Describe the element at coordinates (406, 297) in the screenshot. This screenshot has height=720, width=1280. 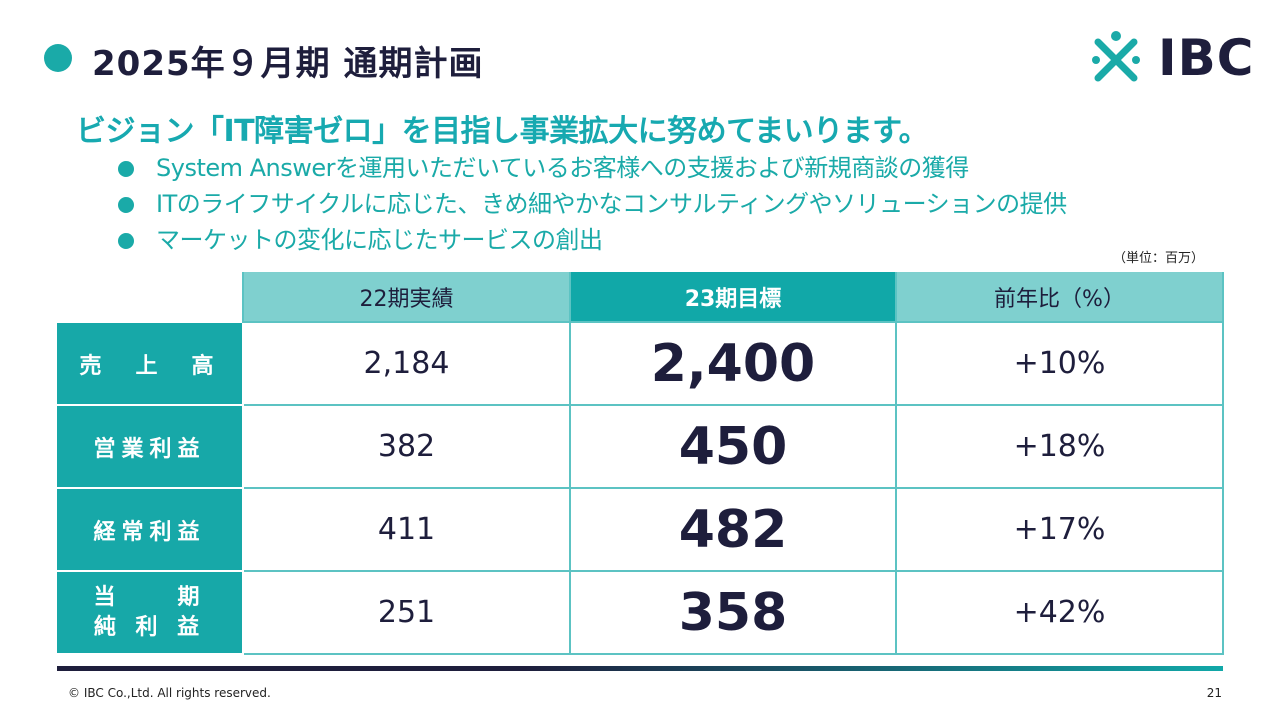
I see `header-actual: 22期実績` at that location.